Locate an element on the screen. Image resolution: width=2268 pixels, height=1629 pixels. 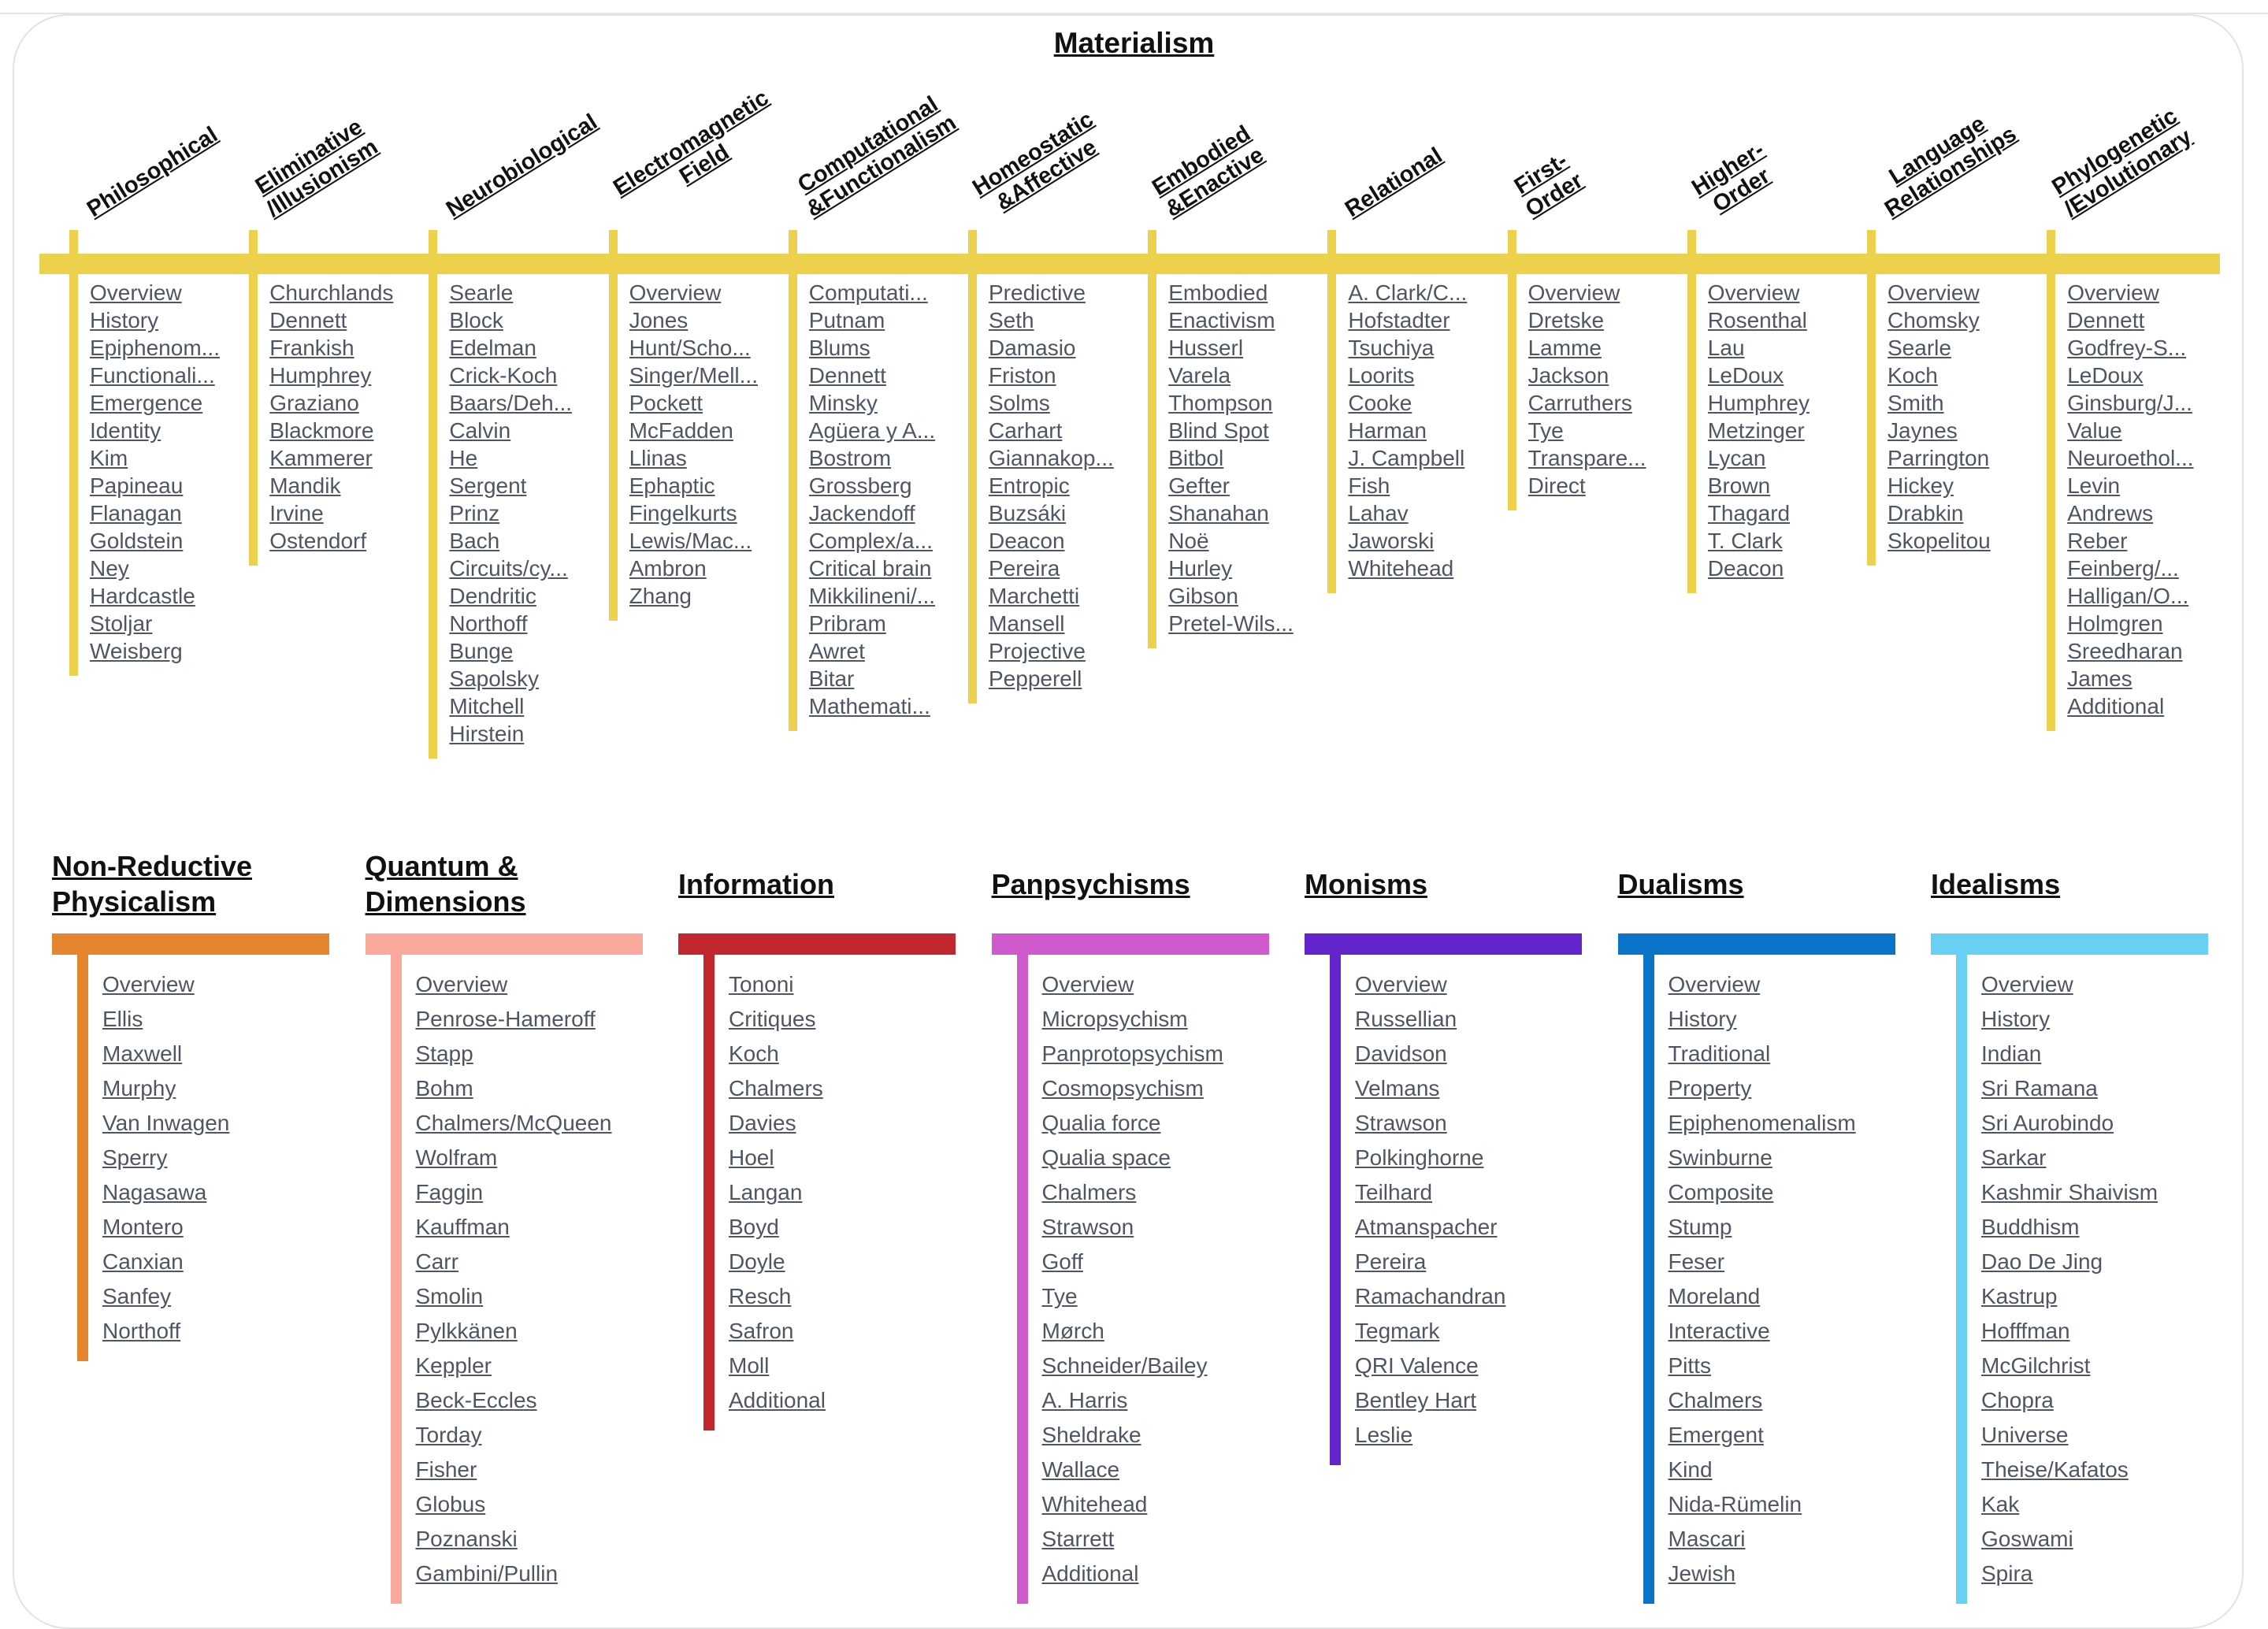
list-item-link: Calvin is located at coordinates (480, 431).